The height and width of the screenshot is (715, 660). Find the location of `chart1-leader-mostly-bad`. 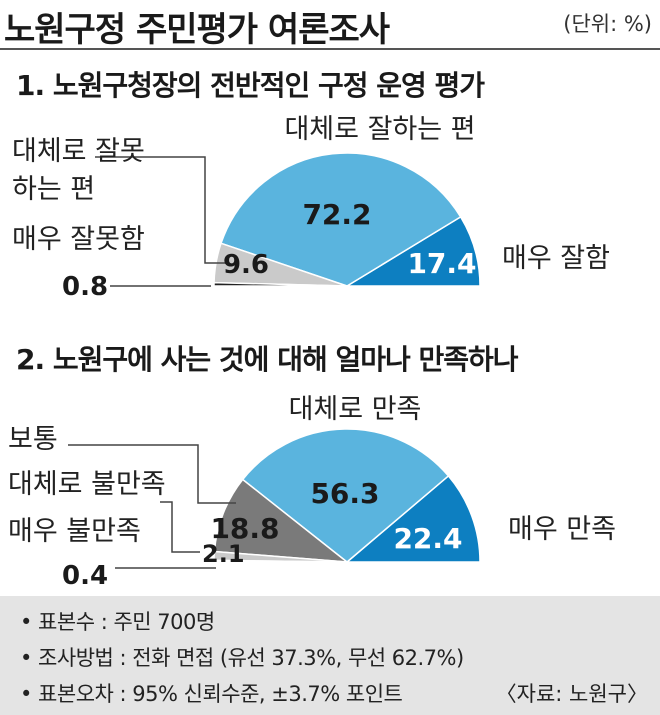

chart1-leader-mostly-bad is located at coordinates (160, 210).